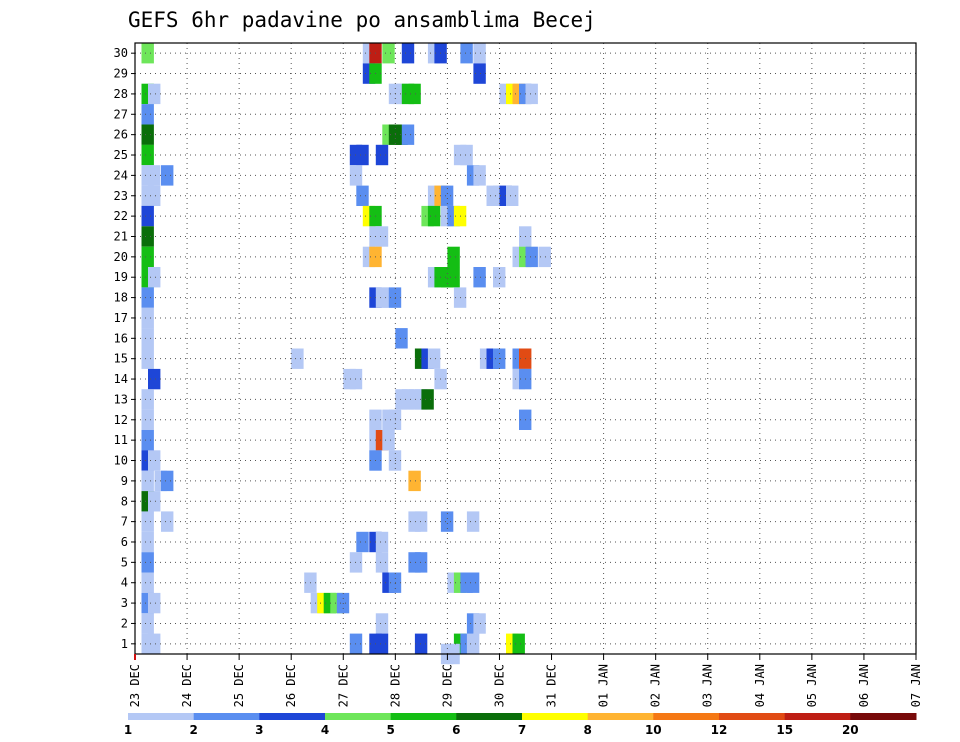  I want to click on y-tick-label: 17, so click(121, 318).